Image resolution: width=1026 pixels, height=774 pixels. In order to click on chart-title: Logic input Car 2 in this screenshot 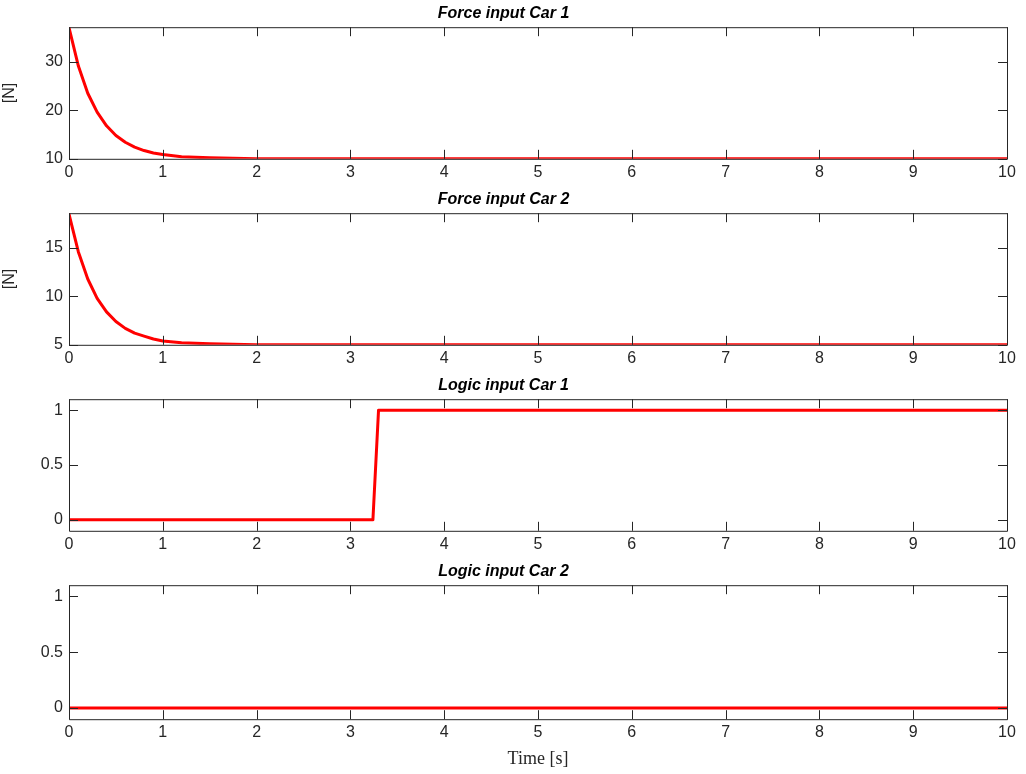, I will do `click(503, 571)`.